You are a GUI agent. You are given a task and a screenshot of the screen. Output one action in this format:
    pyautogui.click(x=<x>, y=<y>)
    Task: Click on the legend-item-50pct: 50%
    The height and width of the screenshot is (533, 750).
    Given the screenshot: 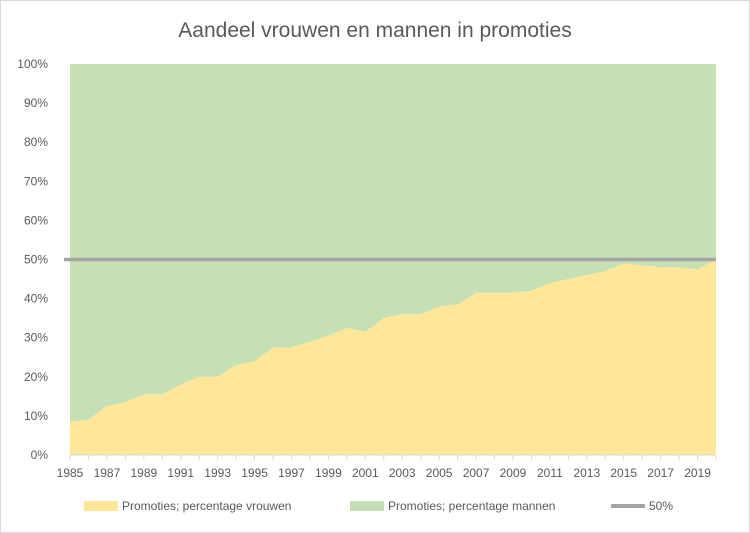 What is the action you would take?
    pyautogui.click(x=642, y=506)
    